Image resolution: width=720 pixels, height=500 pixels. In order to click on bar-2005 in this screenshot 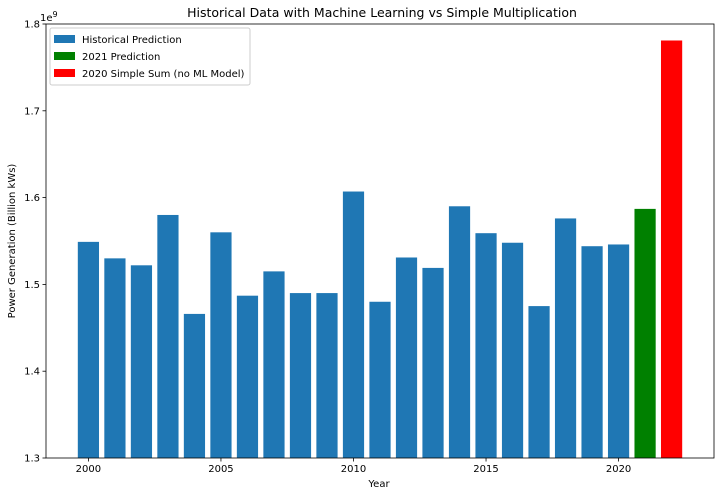, I will do `click(221, 345)`.